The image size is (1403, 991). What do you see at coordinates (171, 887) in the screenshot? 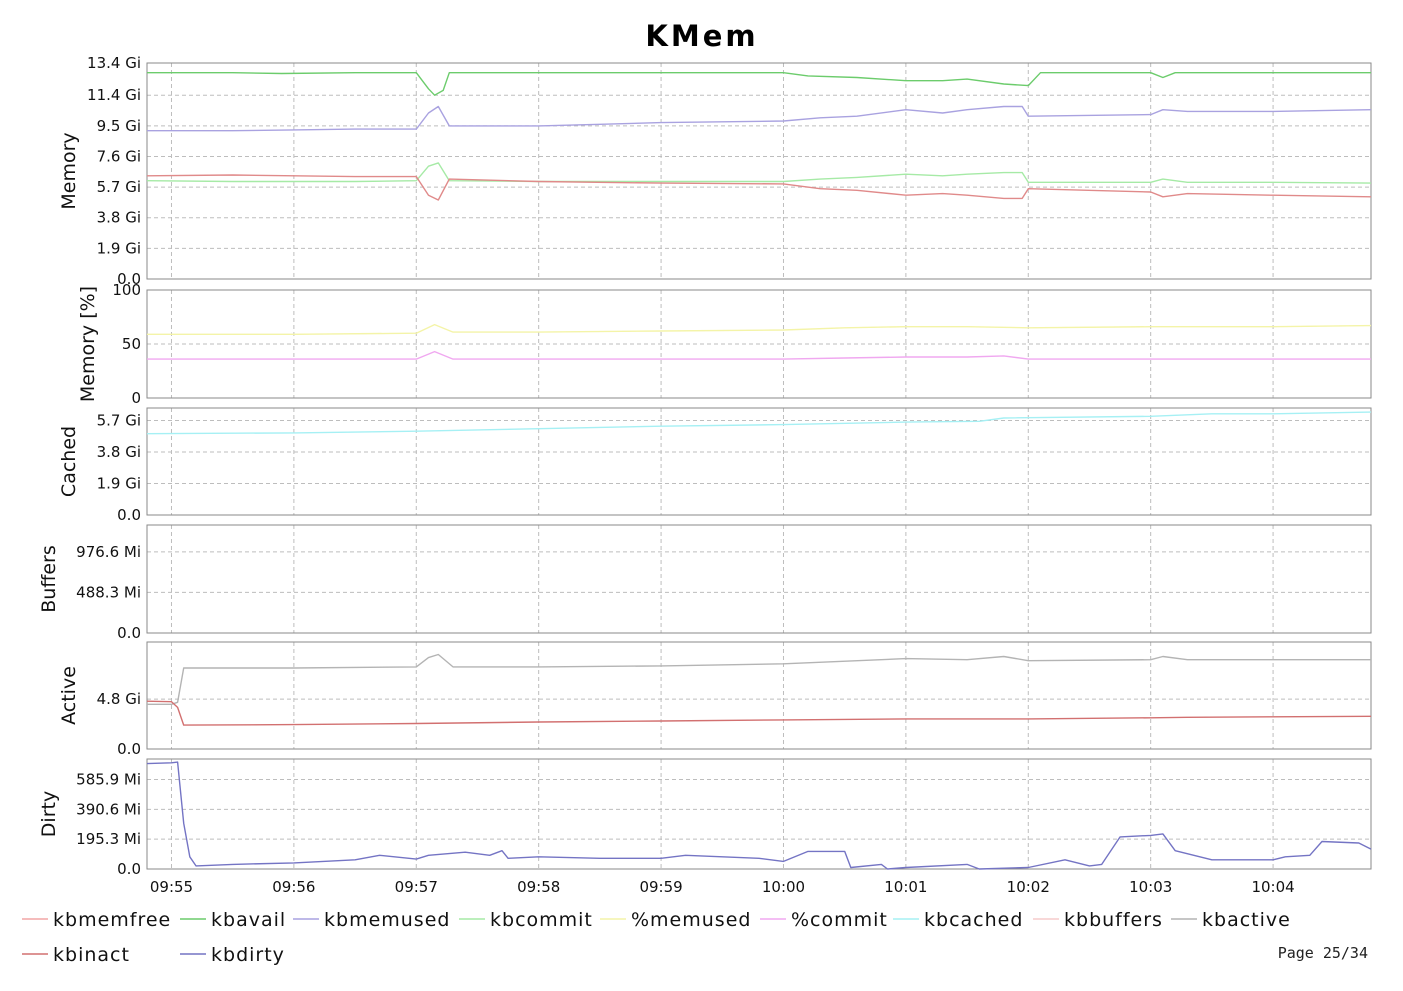
I see `x-tick-label: 09:55` at bounding box center [171, 887].